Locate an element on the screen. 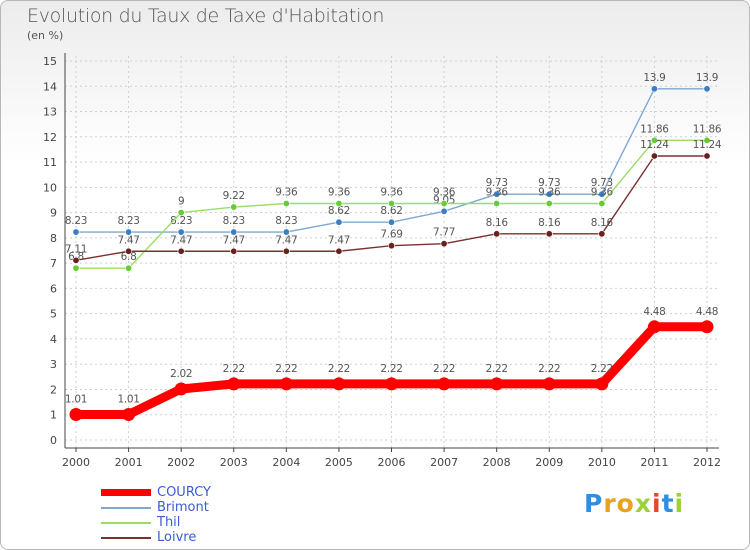 This screenshot has height=550, width=750. logo-letter: x is located at coordinates (643, 503).